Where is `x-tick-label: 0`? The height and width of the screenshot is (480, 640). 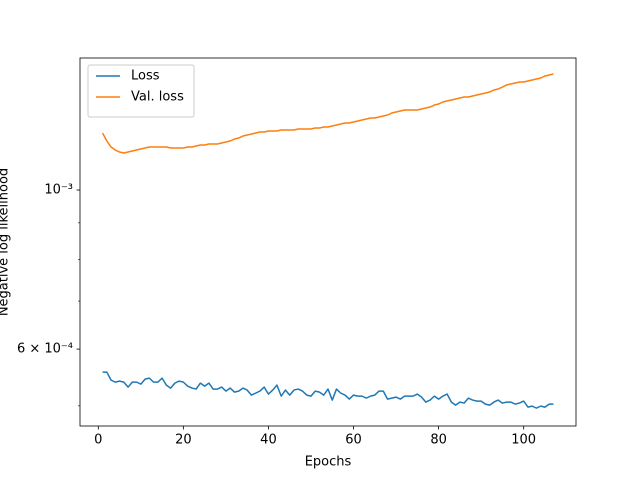
x-tick-label: 0 is located at coordinates (98, 440).